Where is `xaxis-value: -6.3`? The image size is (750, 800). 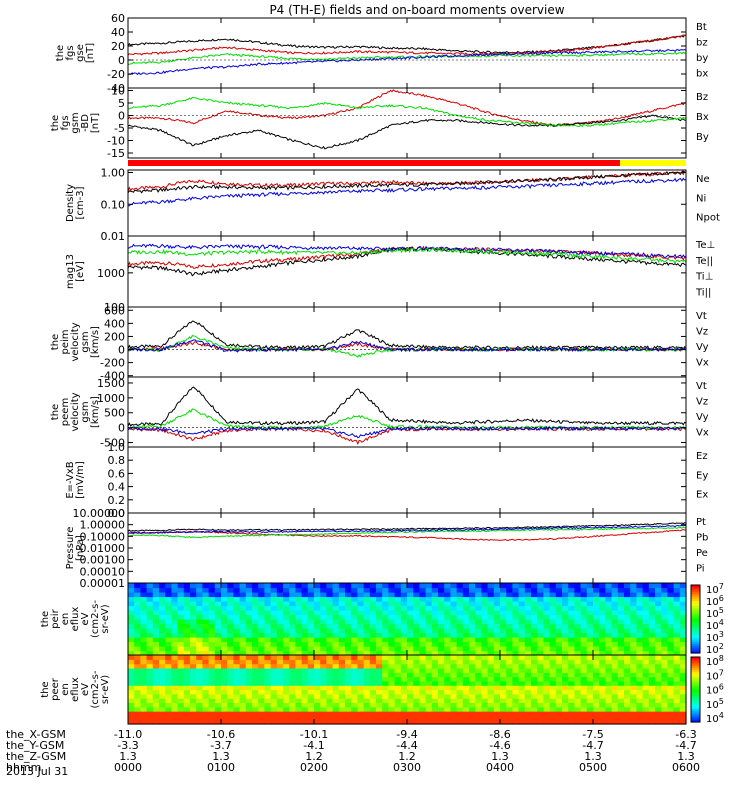 xaxis-value: -6.3 is located at coordinates (685, 734).